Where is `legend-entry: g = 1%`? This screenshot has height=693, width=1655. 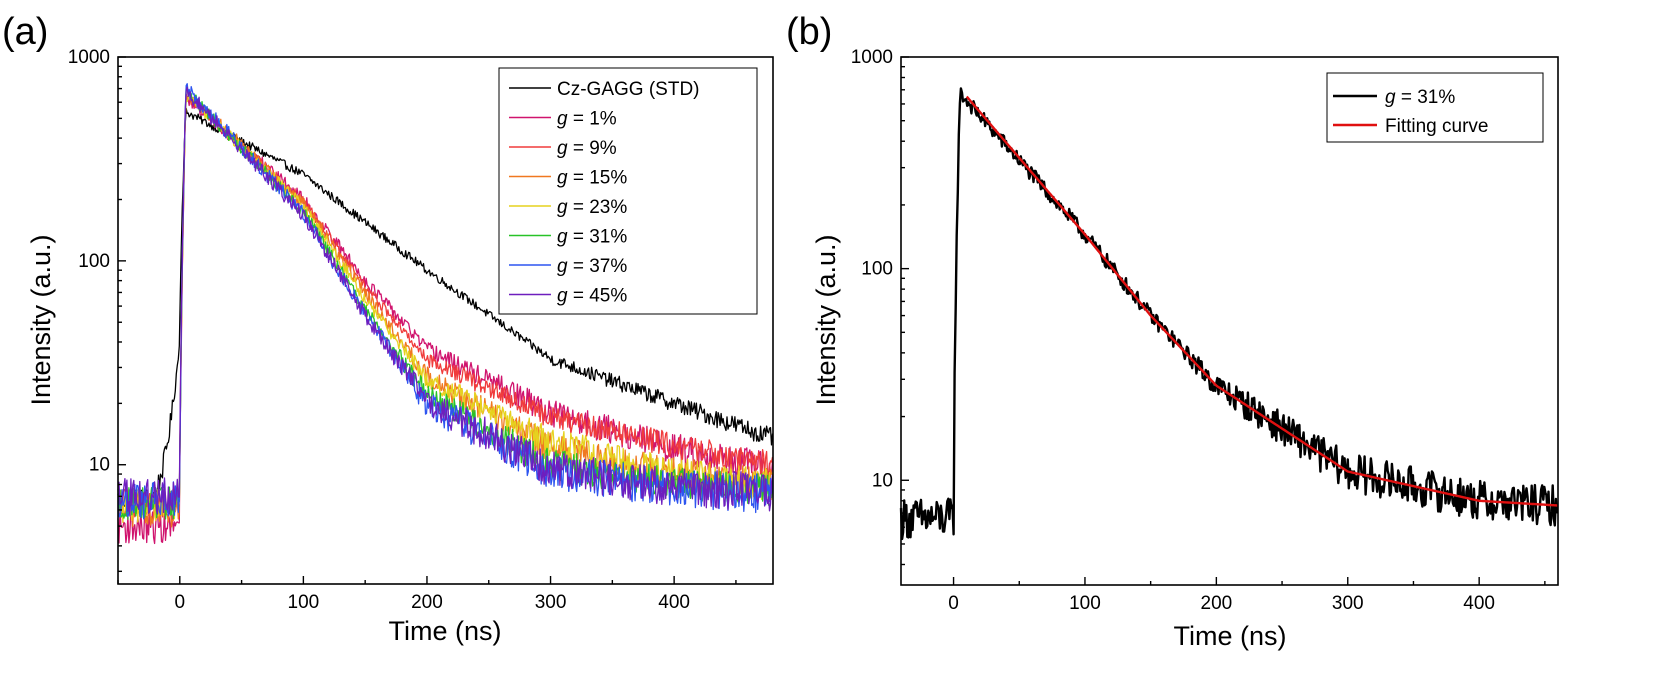 legend-entry: g = 1% is located at coordinates (587, 119).